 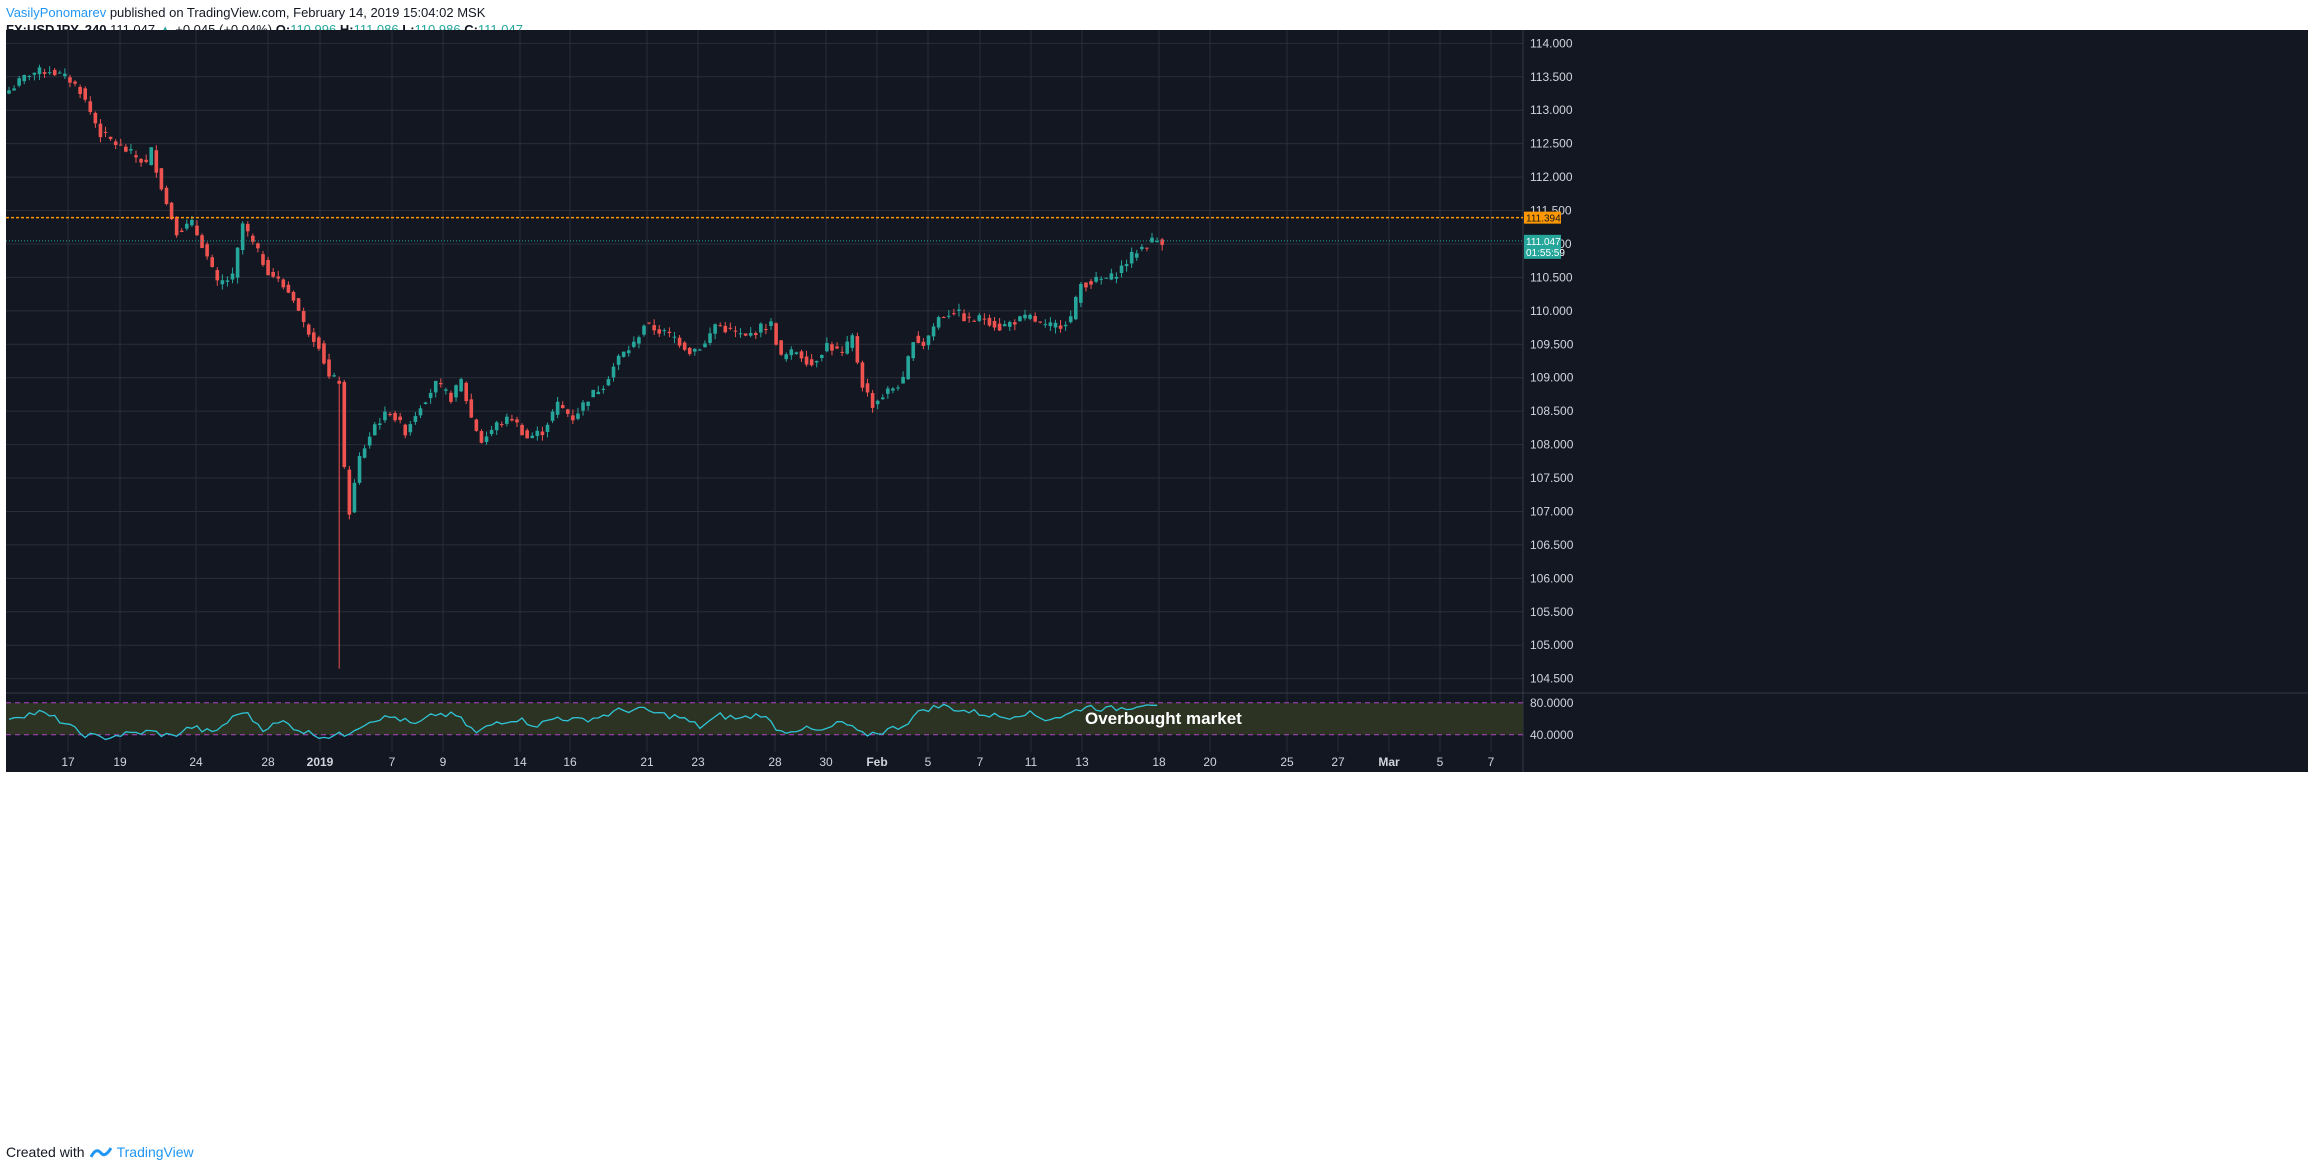 What do you see at coordinates (1552, 411) in the screenshot?
I see `y-axis-tick-label: 108.500` at bounding box center [1552, 411].